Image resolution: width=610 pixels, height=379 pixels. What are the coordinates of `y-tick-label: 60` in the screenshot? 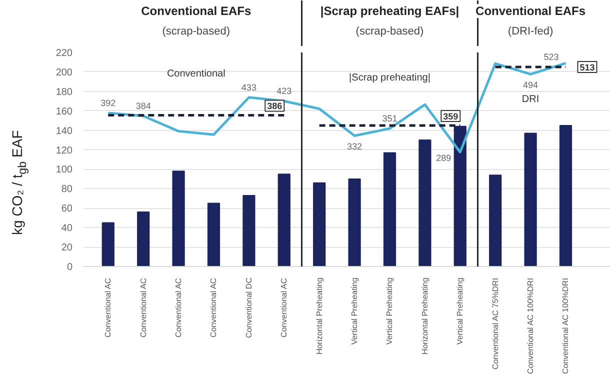 It's located at (67, 209).